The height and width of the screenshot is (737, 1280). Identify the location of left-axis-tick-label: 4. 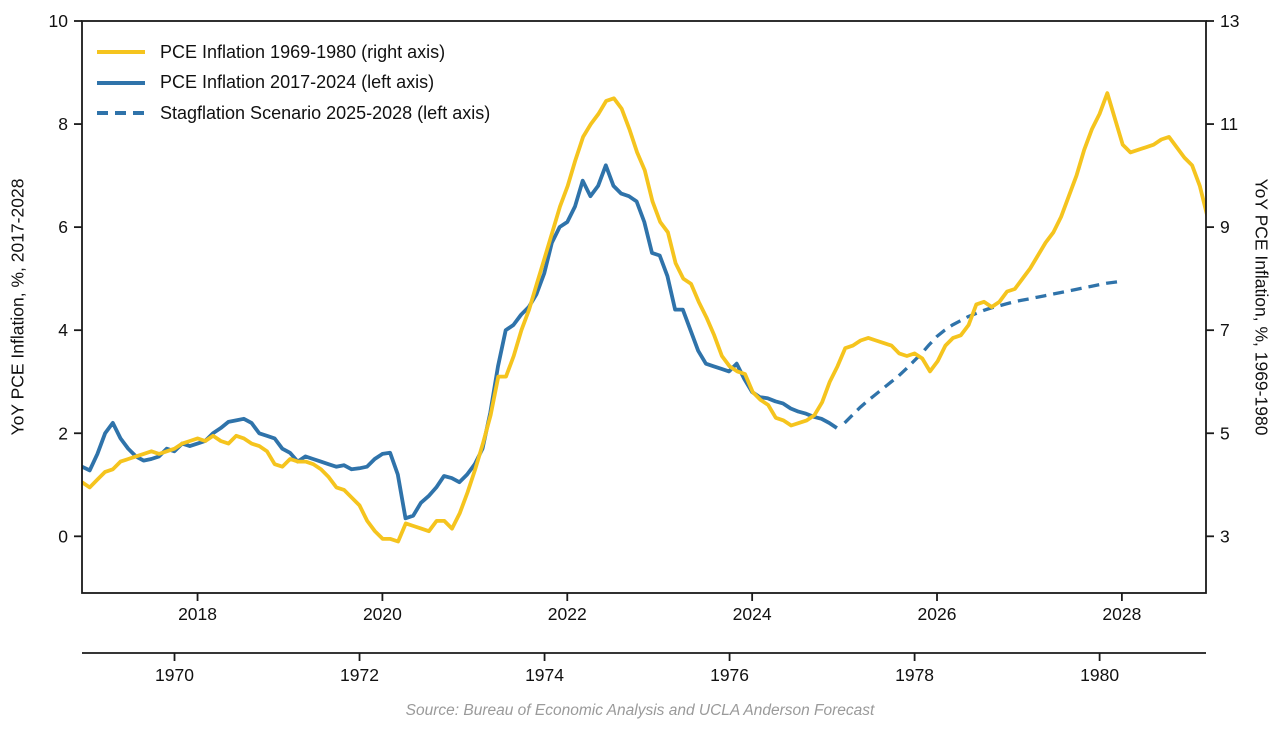
(63, 330).